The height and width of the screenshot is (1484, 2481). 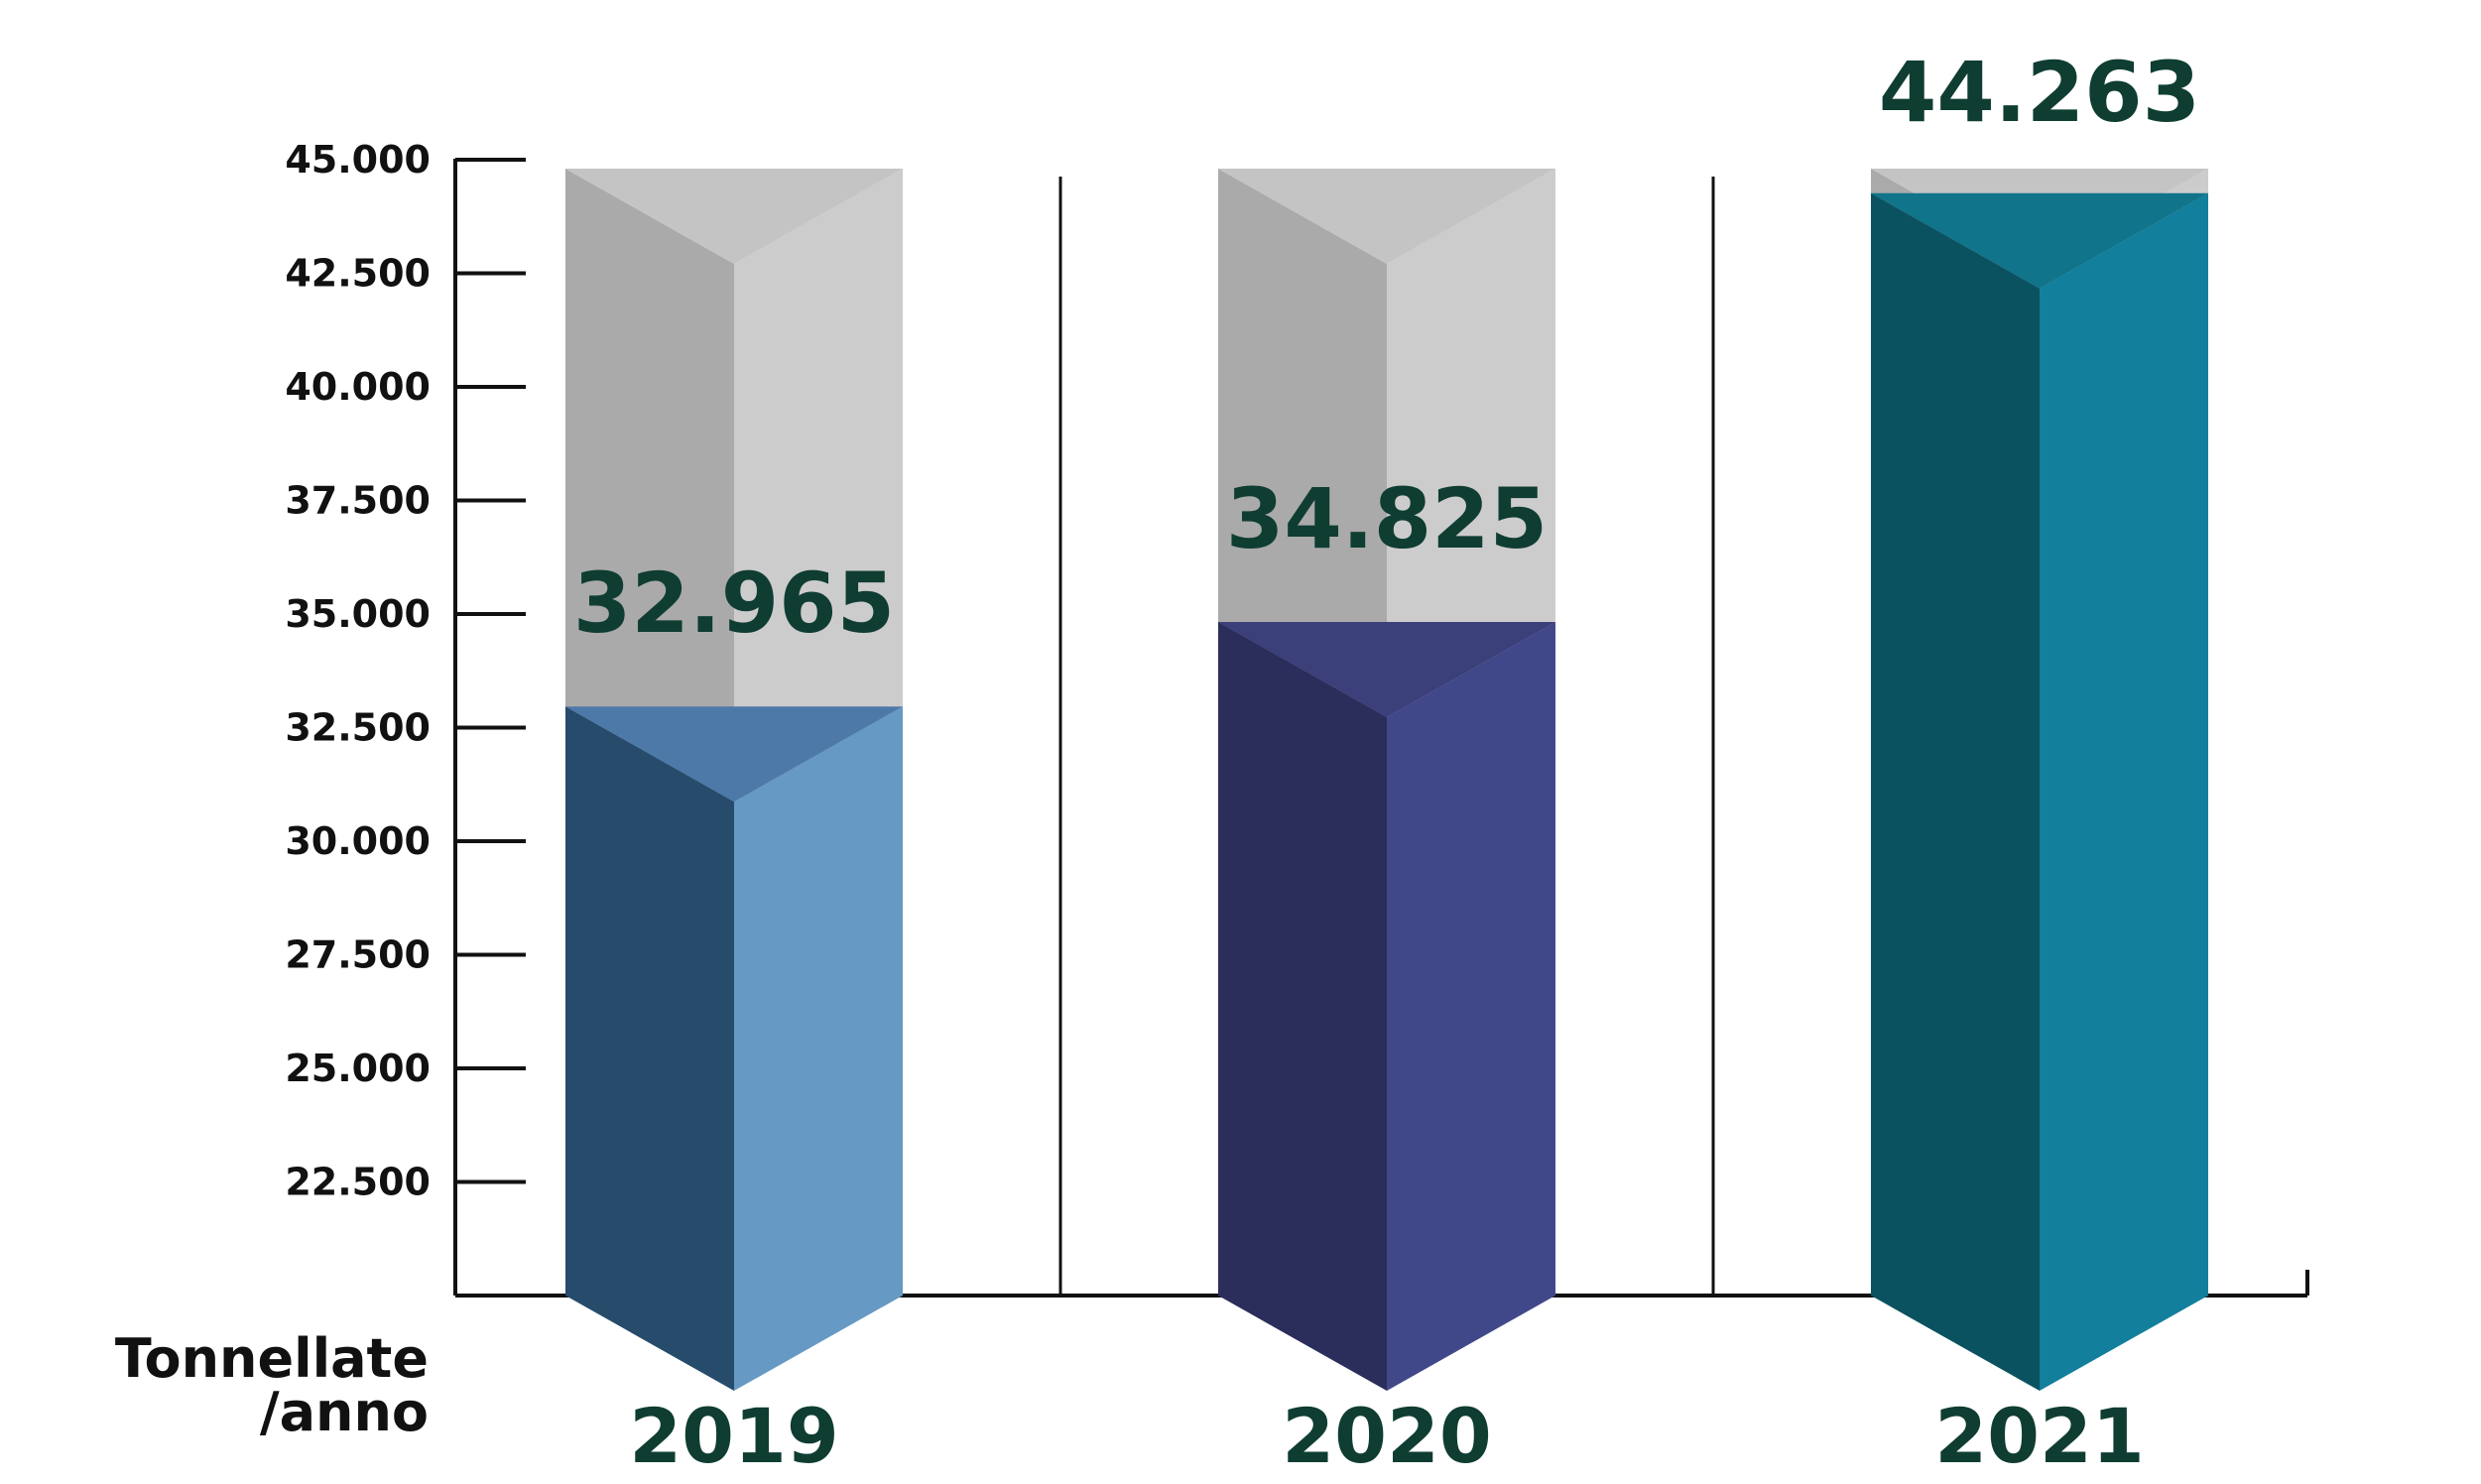 I want to click on y-tick-label-37.500: 37.500, so click(x=358, y=501).